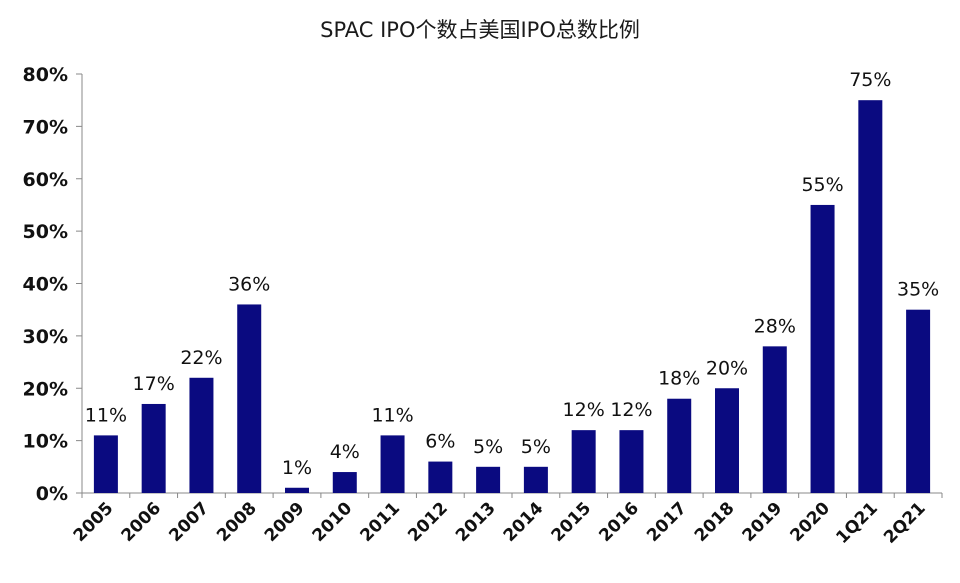 This screenshot has height=583, width=960. What do you see at coordinates (679, 379) in the screenshot?
I see `data-label: 18%` at bounding box center [679, 379].